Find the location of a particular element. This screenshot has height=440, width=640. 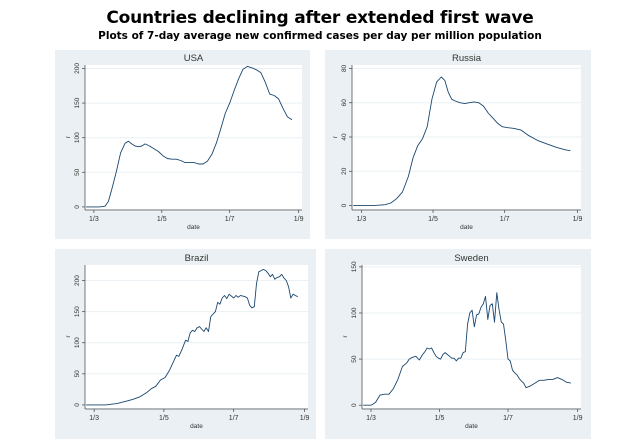

panel-title: Russia is located at coordinates (467, 58).